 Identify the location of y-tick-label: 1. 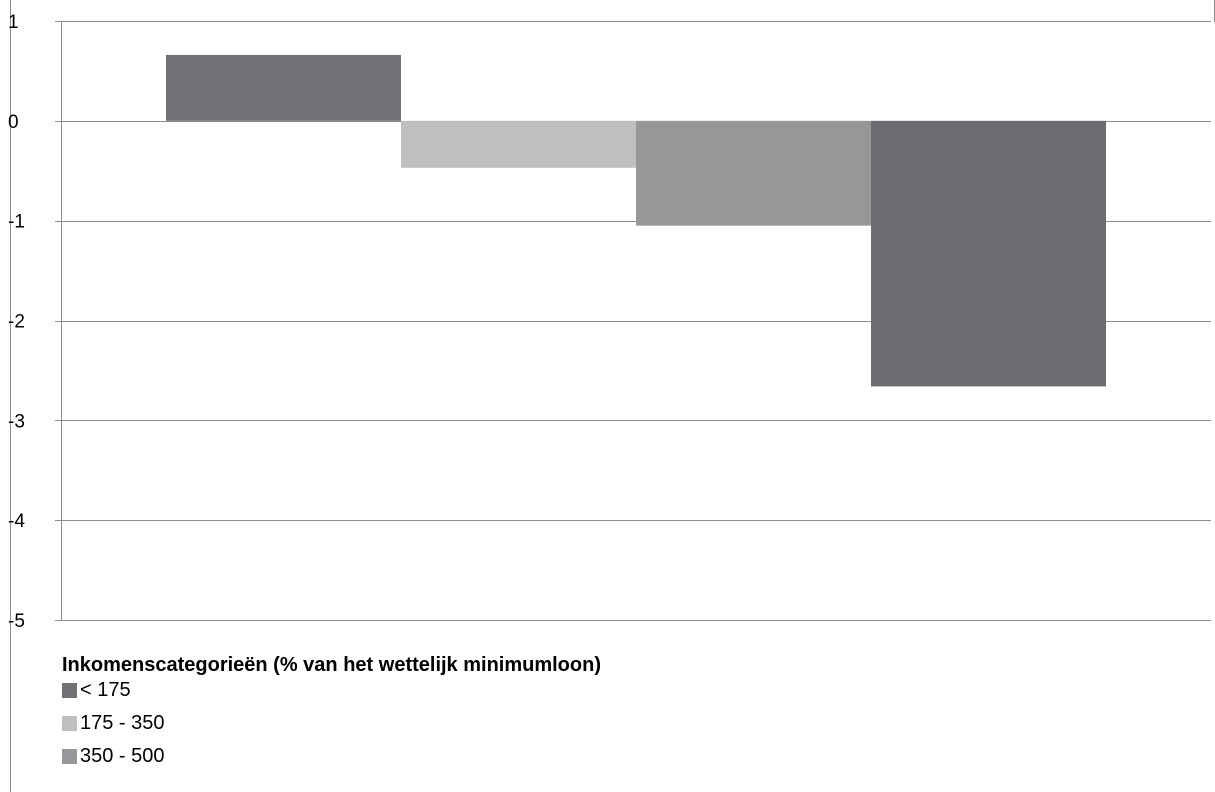
(13, 22).